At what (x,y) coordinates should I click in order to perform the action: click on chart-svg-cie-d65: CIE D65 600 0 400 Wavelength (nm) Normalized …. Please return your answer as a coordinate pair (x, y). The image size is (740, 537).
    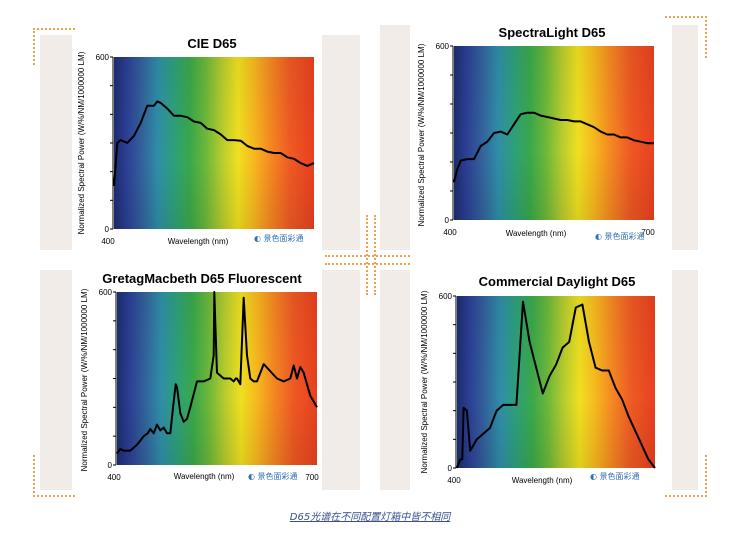
    Looking at the image, I should click on (196, 141).